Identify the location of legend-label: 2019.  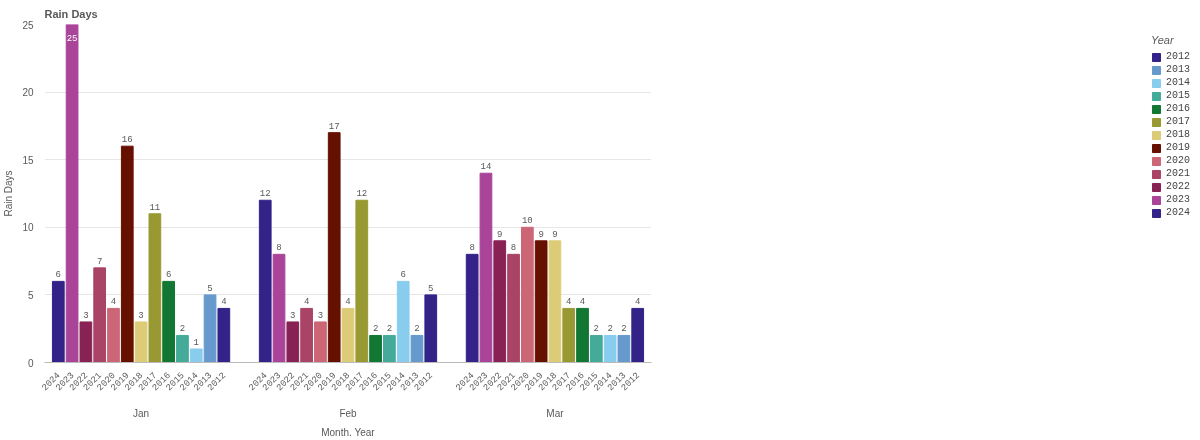
(1177, 147).